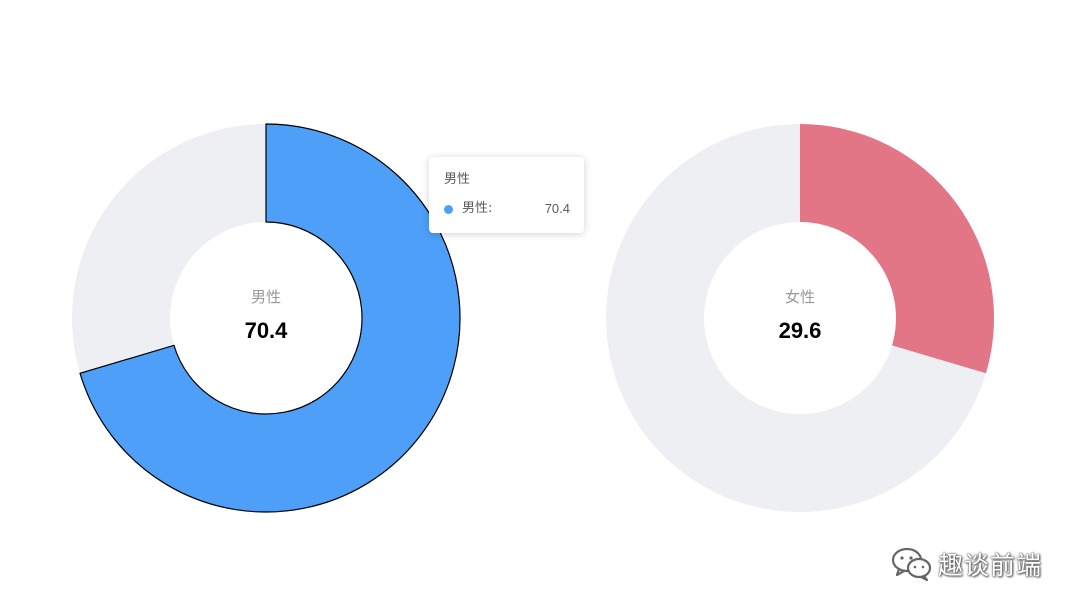 The image size is (1080, 611). I want to click on donut-center-label: 女性, so click(800, 297).